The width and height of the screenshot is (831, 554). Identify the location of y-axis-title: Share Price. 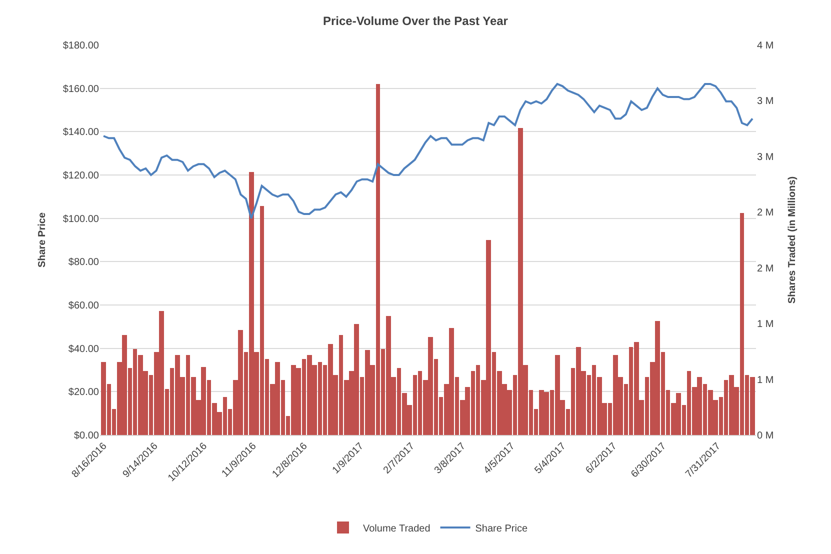
(42, 240).